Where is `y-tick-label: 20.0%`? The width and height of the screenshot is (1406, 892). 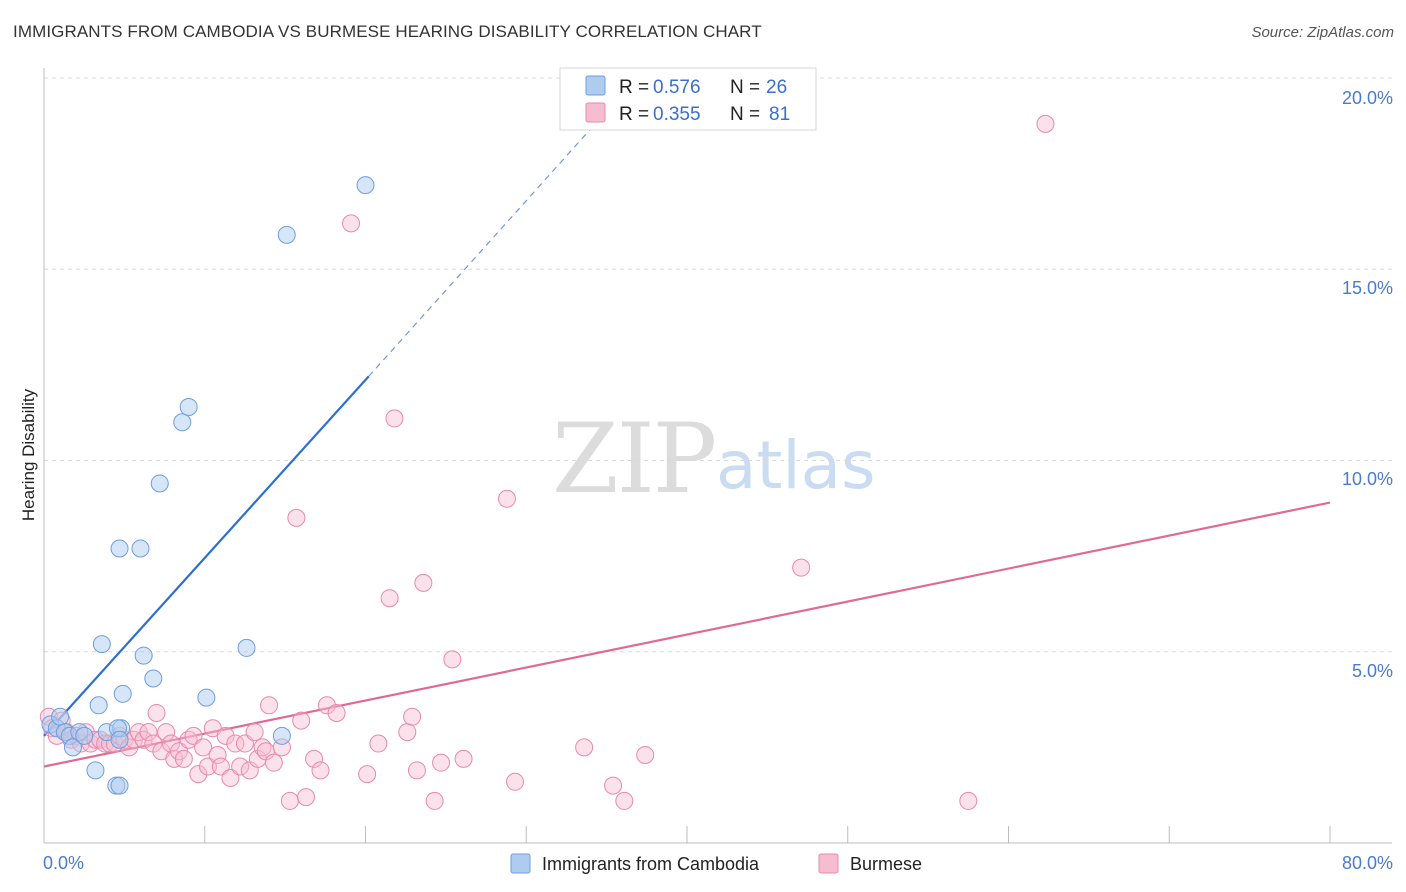 y-tick-label: 20.0% is located at coordinates (1367, 98).